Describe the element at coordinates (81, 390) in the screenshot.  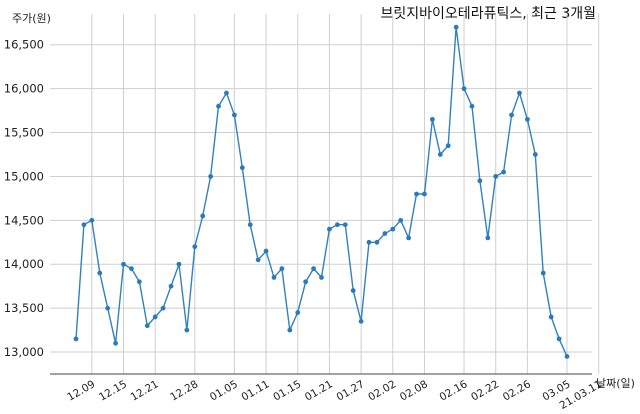
I see `x-tick-label: 12.09` at that location.